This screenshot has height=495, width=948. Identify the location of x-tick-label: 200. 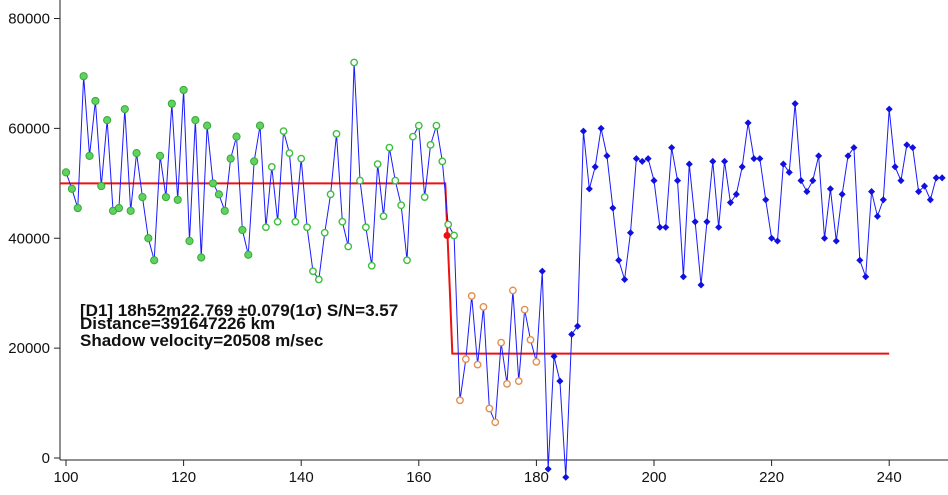
(653, 477).